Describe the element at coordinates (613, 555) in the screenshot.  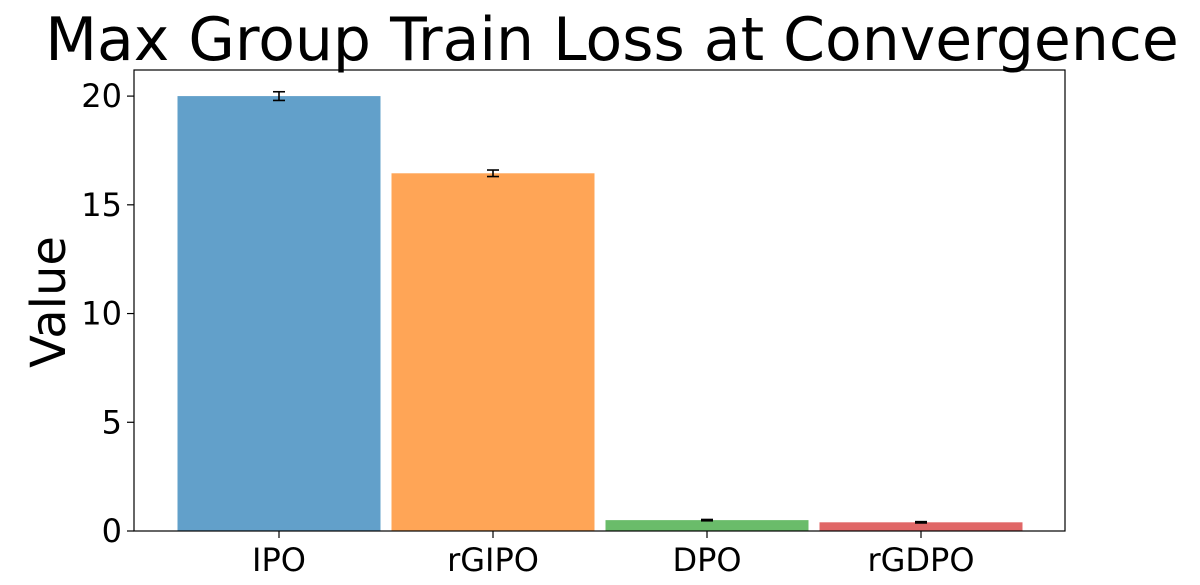
I see `x-axis-ticks: IPO rGIPO DPO rGDPO` at that location.